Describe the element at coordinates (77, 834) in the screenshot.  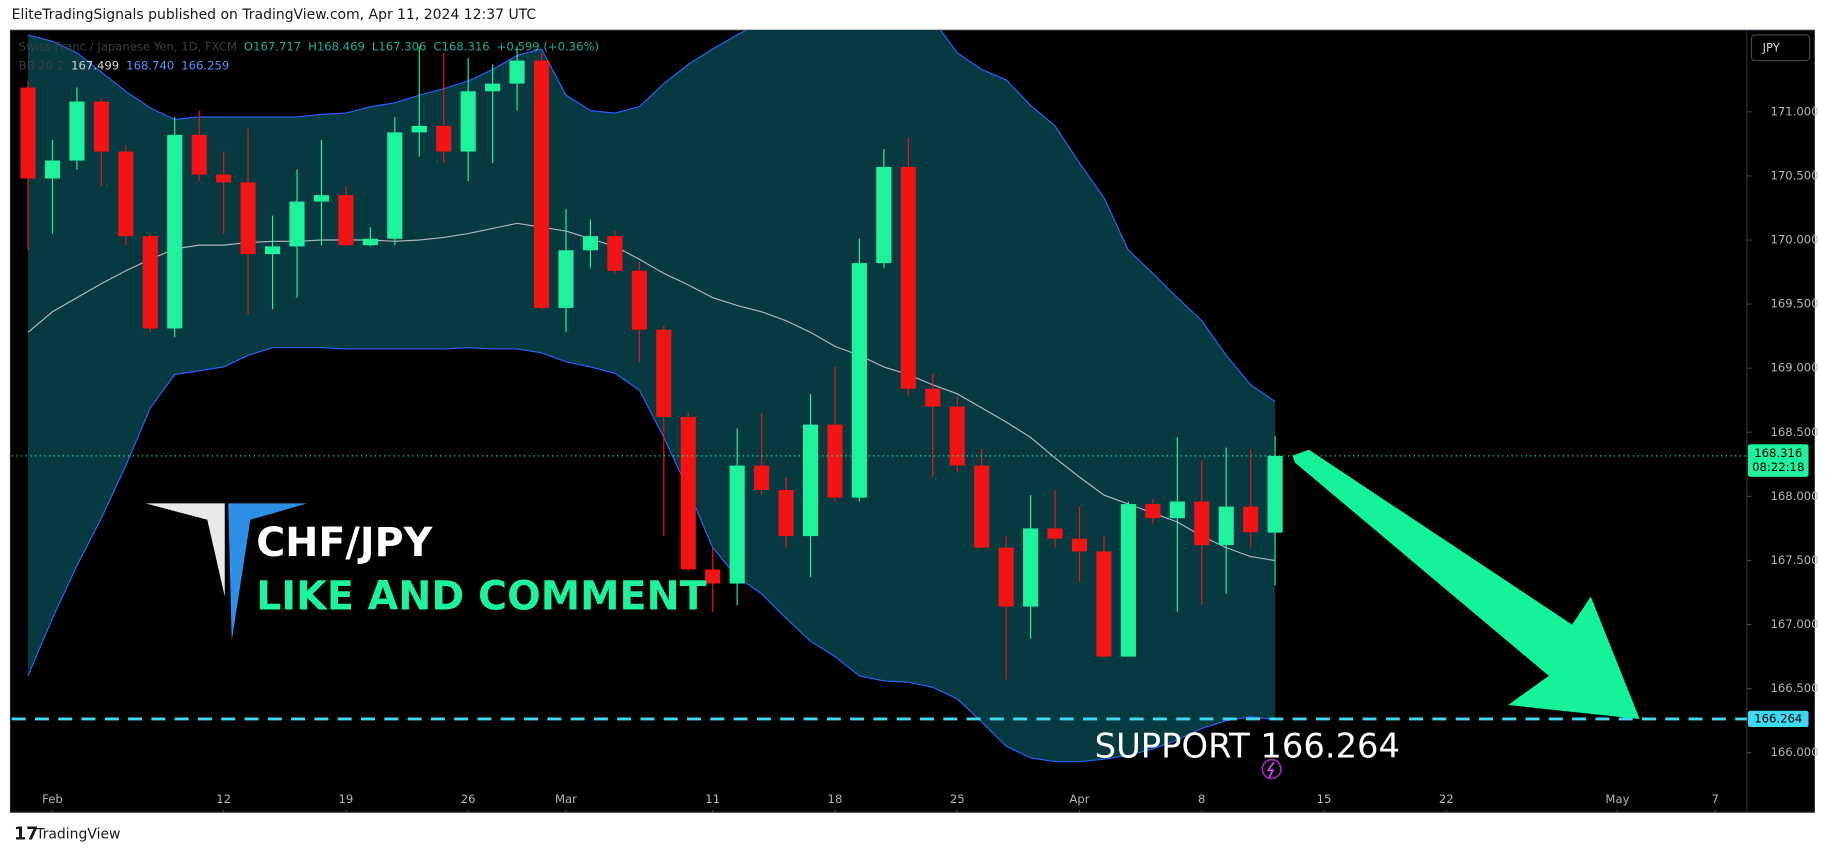
I see `footer-brand: TradingView` at that location.